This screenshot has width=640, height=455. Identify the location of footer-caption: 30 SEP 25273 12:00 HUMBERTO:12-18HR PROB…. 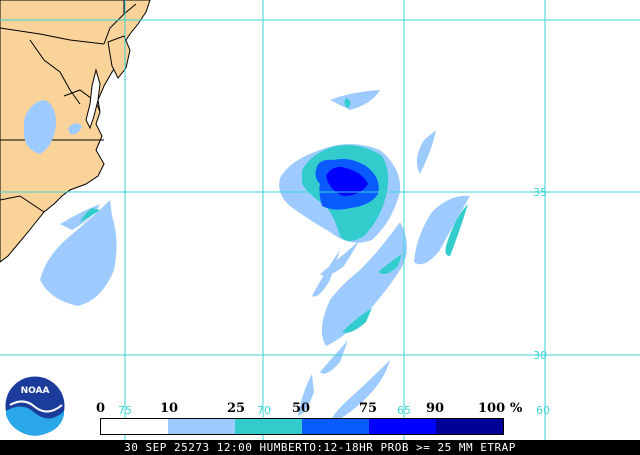
(320, 447).